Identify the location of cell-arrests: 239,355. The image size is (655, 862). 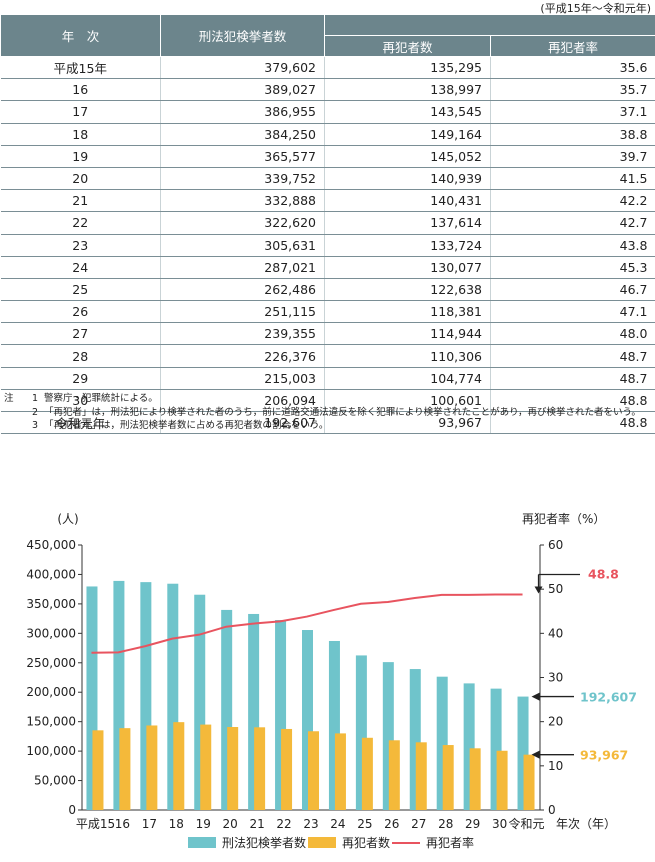
(242, 334).